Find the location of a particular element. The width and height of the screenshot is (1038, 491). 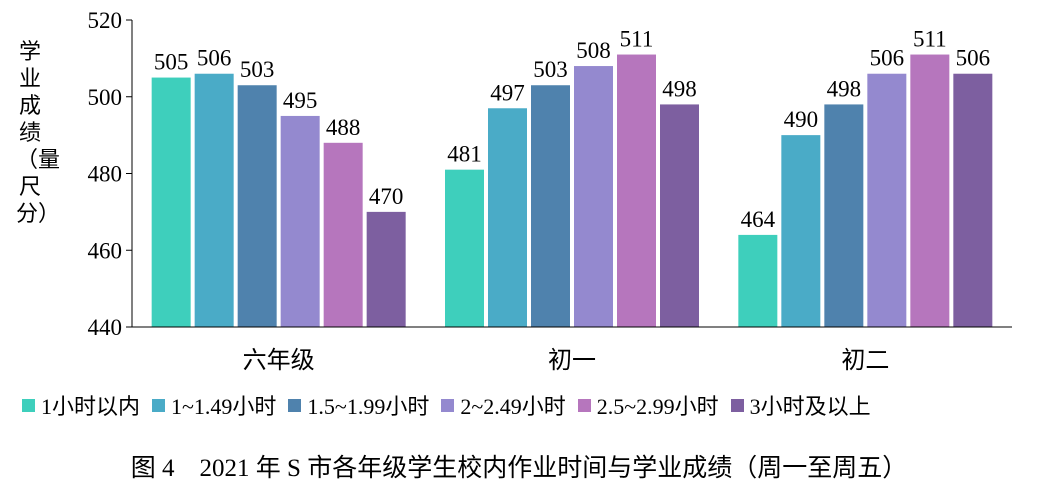

legend-item: 3小时及以上 is located at coordinates (800, 405).